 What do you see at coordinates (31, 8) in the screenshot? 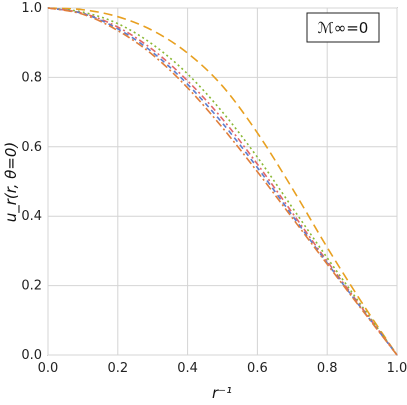
I see `y-tick-label: 1.0` at bounding box center [31, 8].